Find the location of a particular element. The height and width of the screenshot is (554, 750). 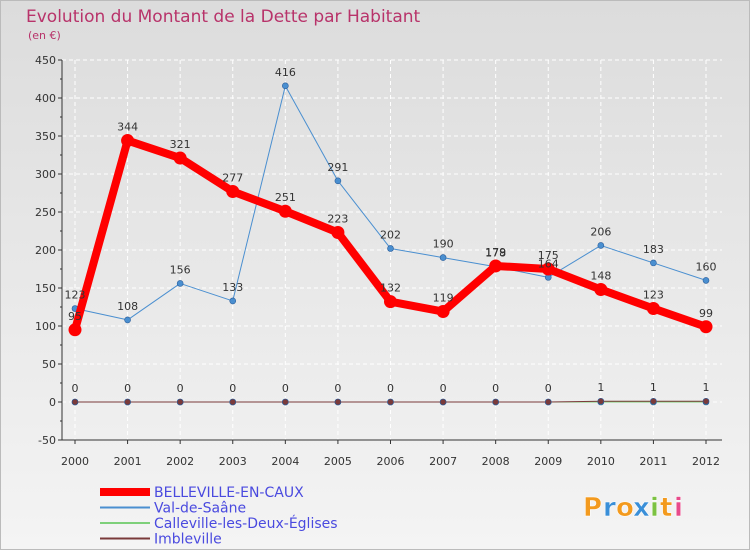

y-tick-label: 400 is located at coordinates (45, 98).